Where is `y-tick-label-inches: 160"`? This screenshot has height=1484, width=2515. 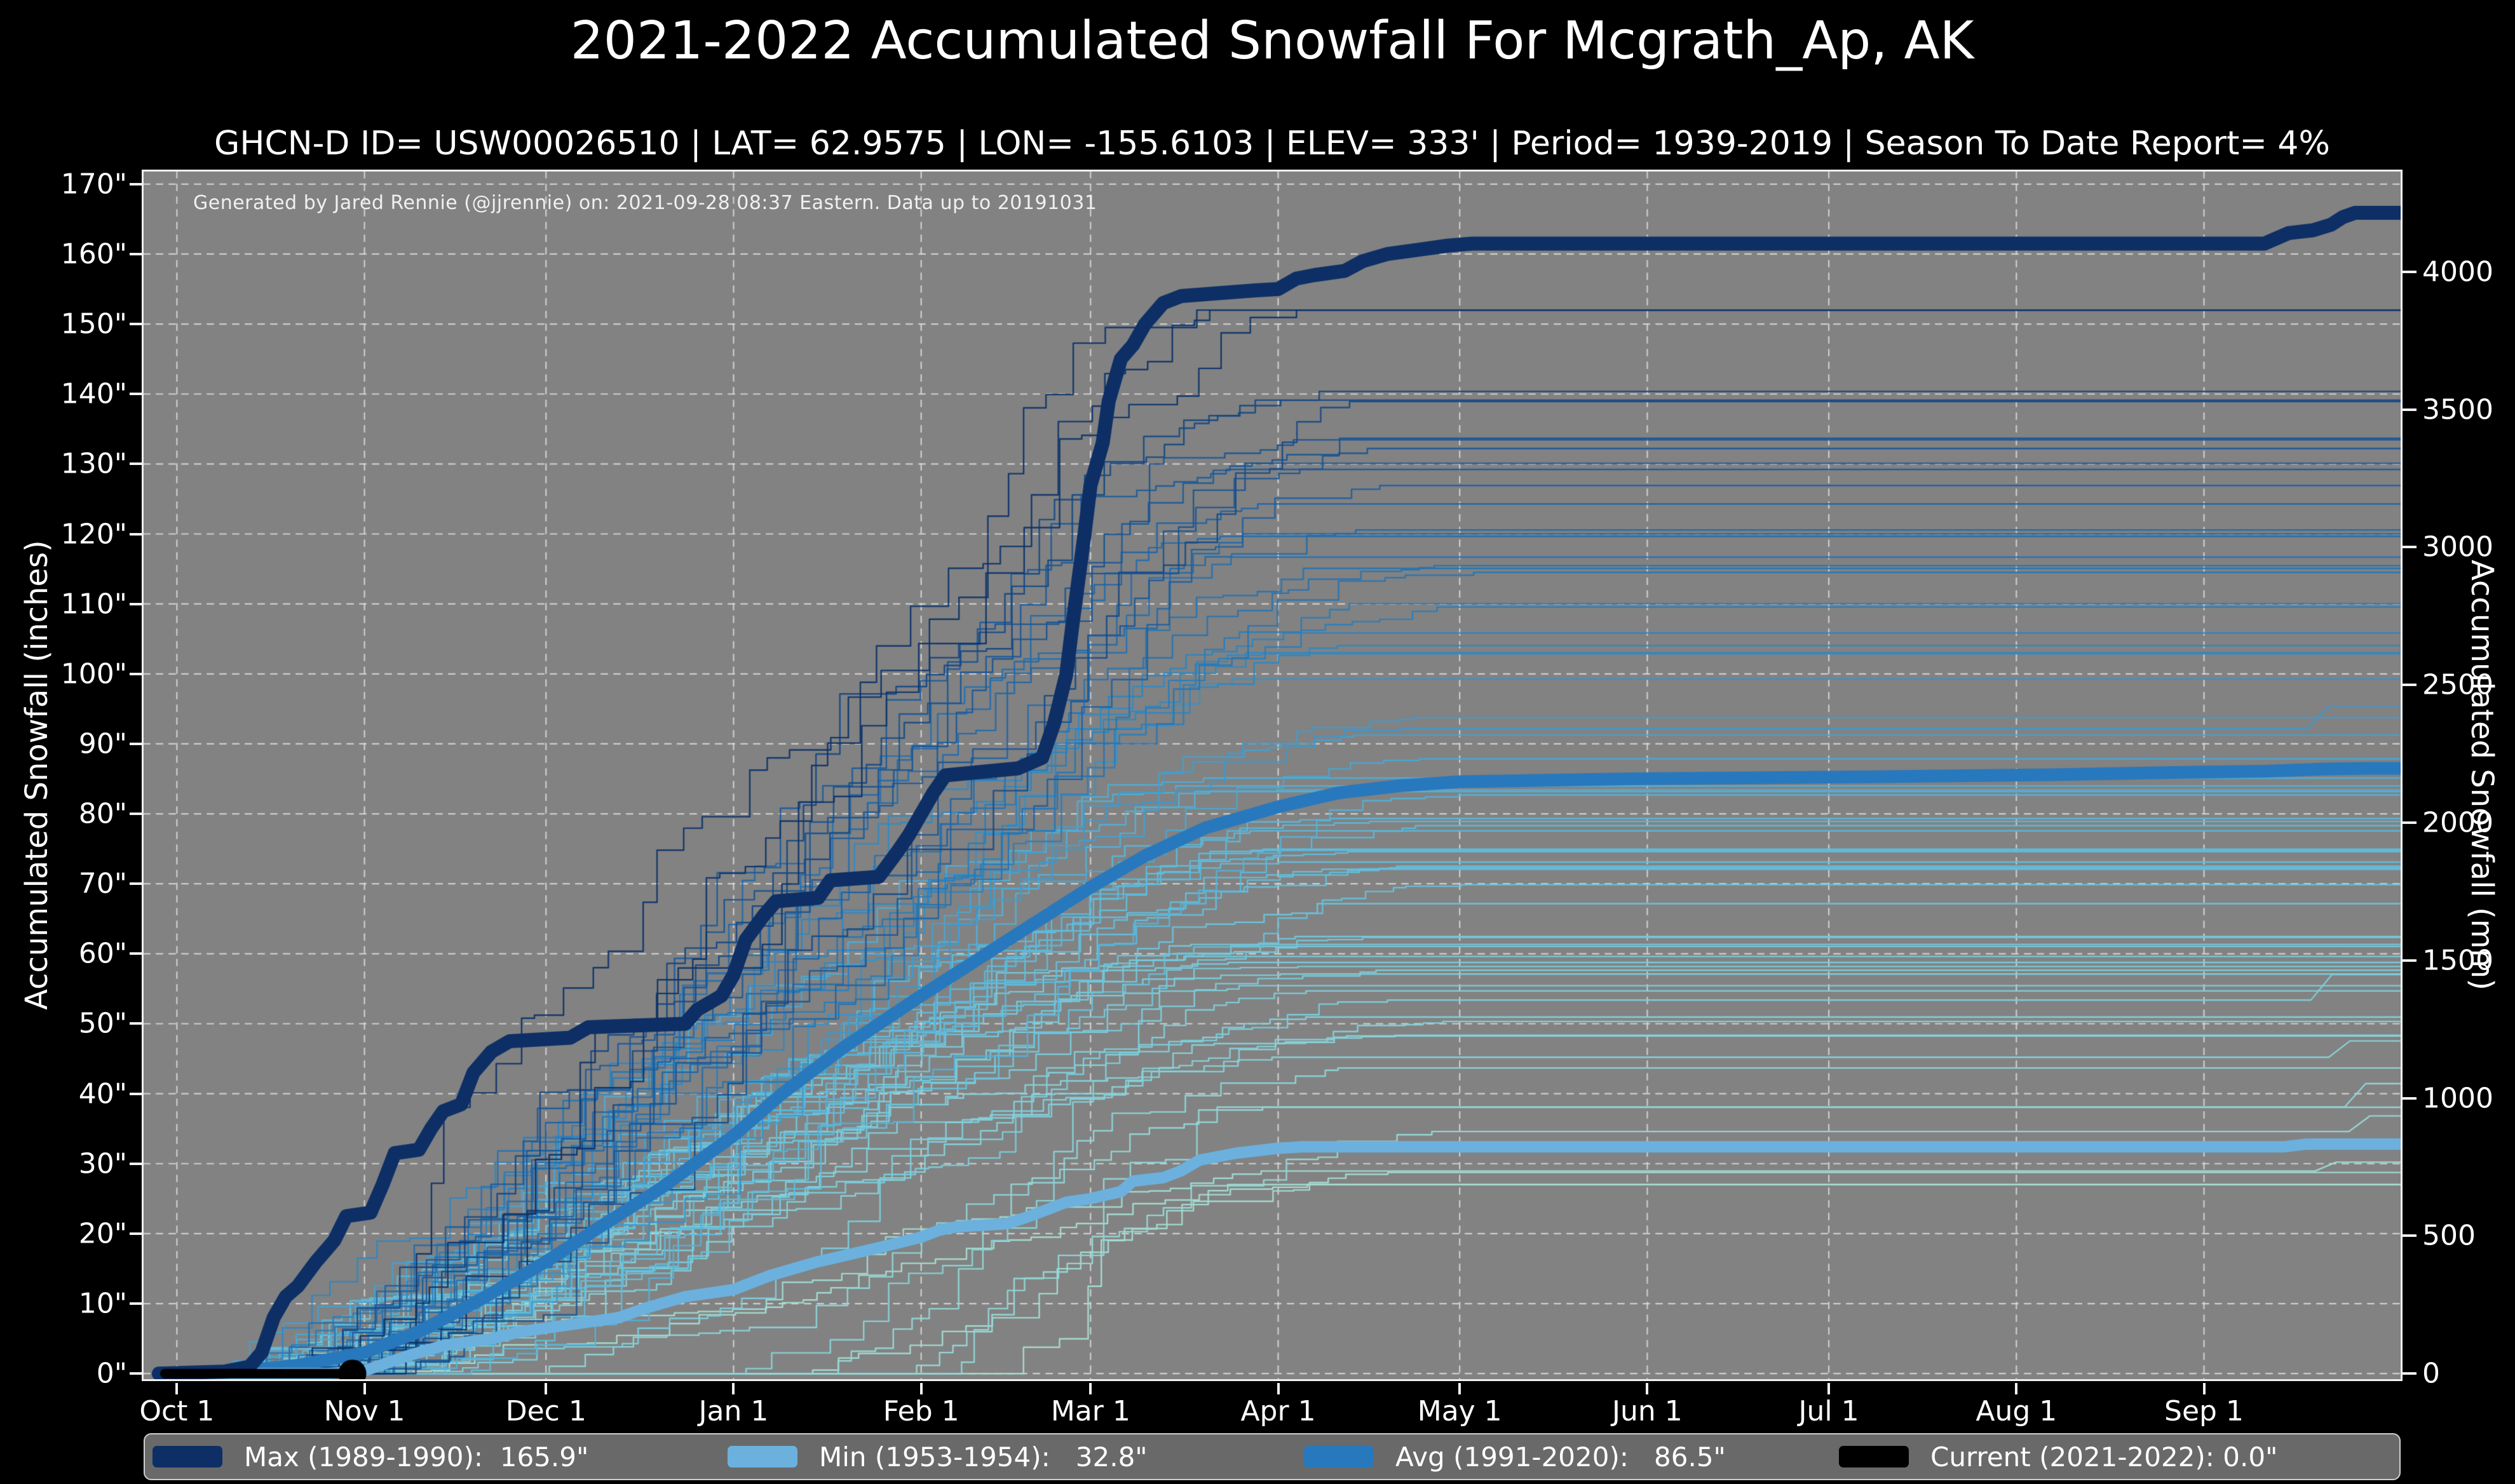 y-tick-label-inches: 160" is located at coordinates (93, 254).